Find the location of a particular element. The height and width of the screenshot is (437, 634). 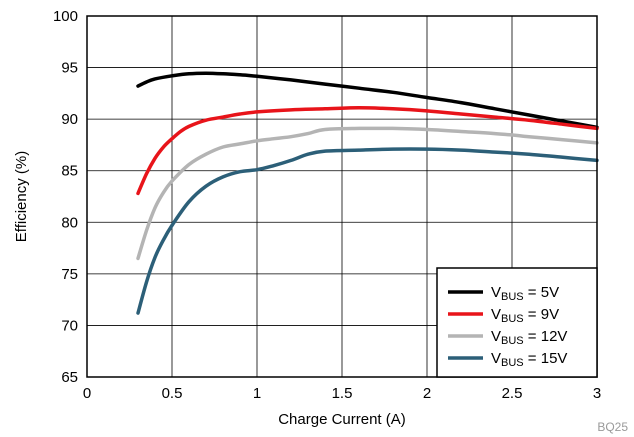

y-tick-label: 95 is located at coordinates (69, 68).